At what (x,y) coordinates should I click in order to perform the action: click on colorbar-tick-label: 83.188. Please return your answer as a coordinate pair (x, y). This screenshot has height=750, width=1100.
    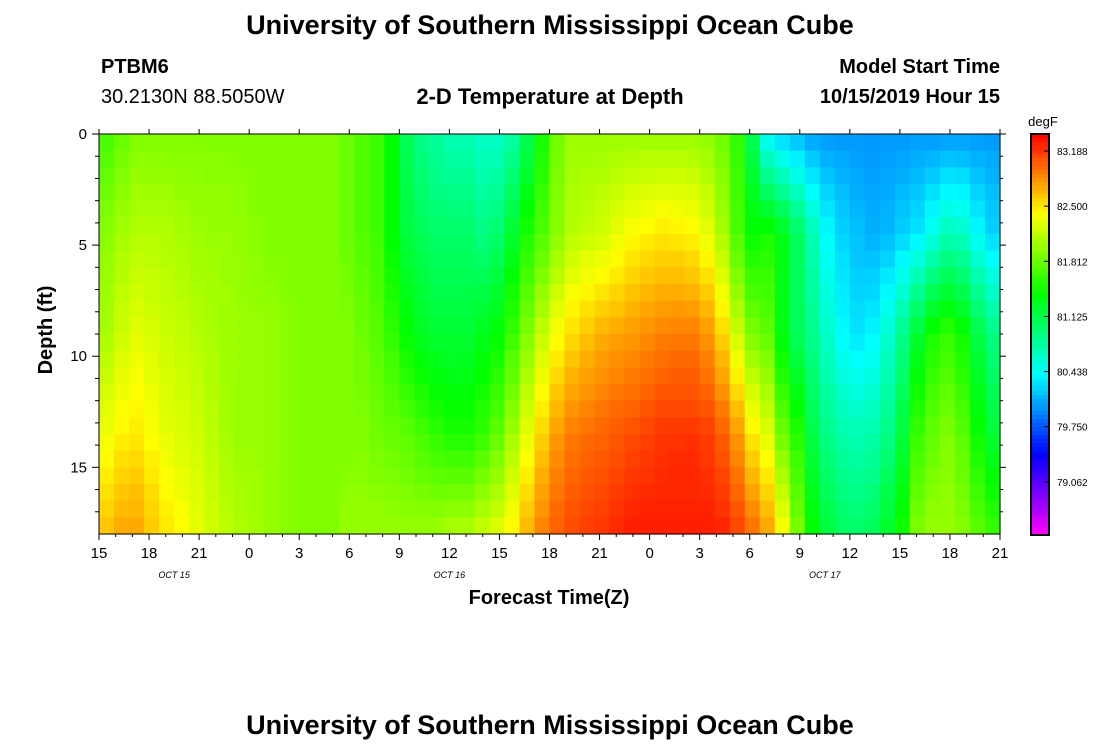
    Looking at the image, I should click on (1072, 152).